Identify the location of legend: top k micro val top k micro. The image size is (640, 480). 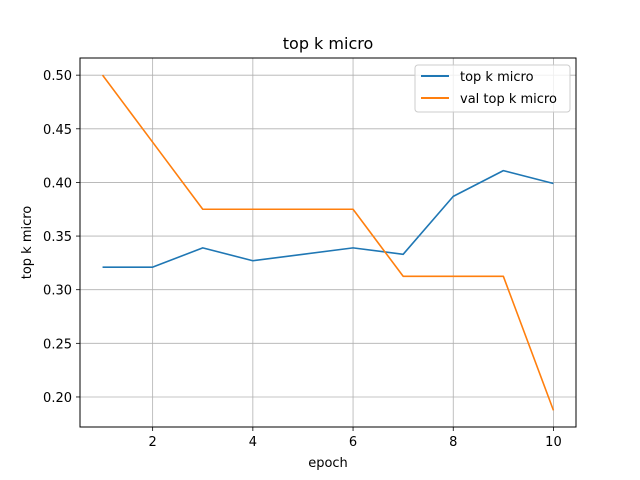
(492, 88).